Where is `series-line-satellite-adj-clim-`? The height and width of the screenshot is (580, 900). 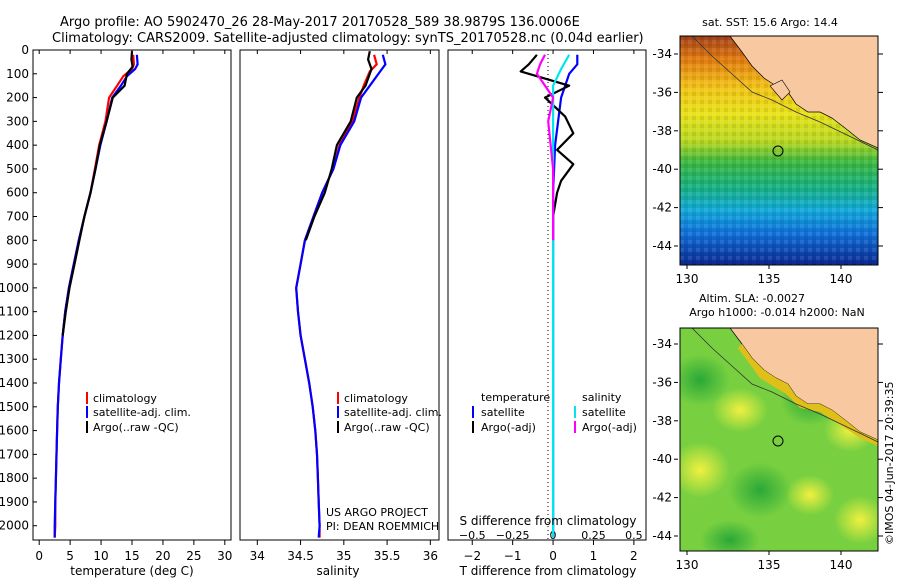 series-line-satellite-adj-clim- is located at coordinates (341, 296).